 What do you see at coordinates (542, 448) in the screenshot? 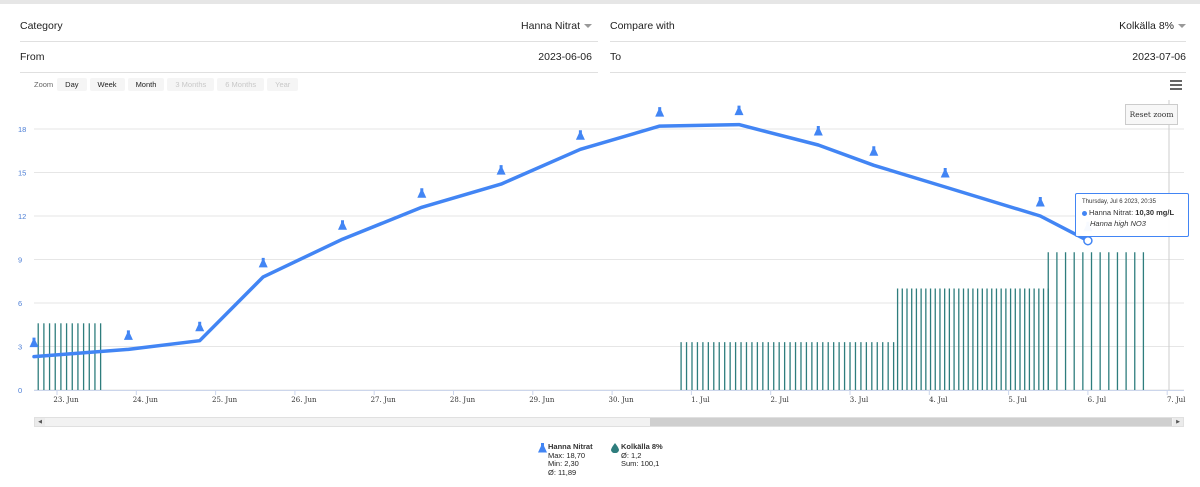
I see `flask-icon` at bounding box center [542, 448].